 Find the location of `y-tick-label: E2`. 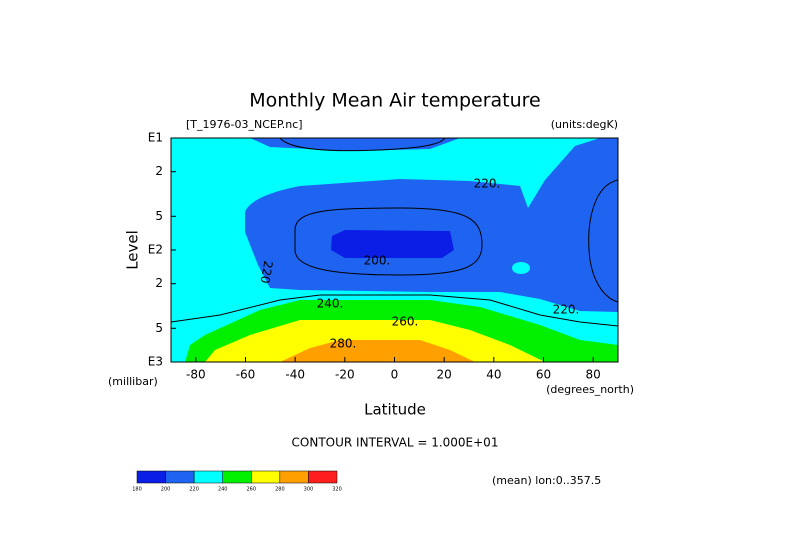

y-tick-label: E2 is located at coordinates (155, 250).